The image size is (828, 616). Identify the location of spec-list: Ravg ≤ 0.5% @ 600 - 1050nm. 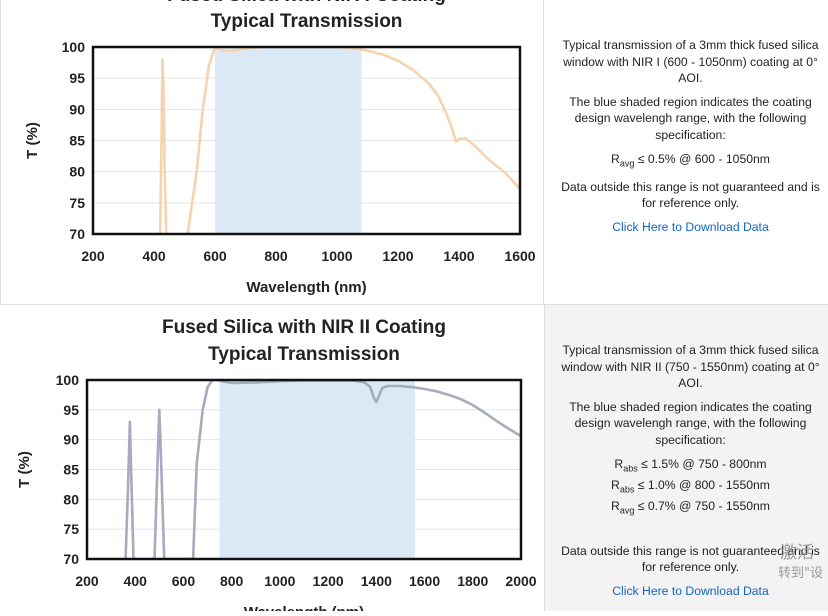
(690, 161).